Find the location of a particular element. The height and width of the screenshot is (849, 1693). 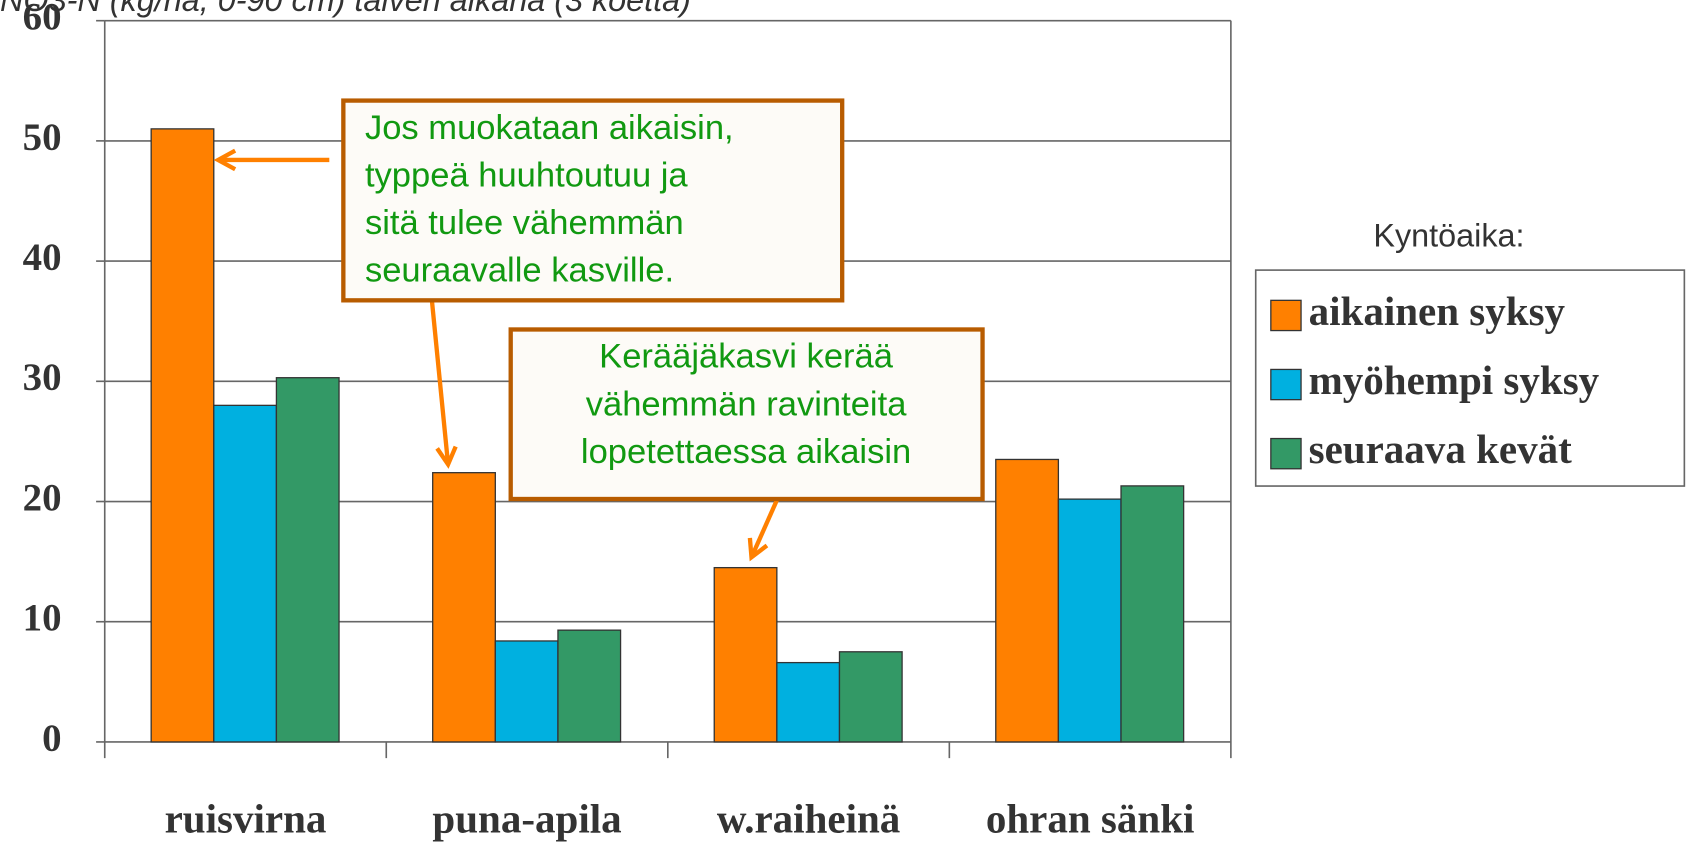

legend-box is located at coordinates (1470, 378).